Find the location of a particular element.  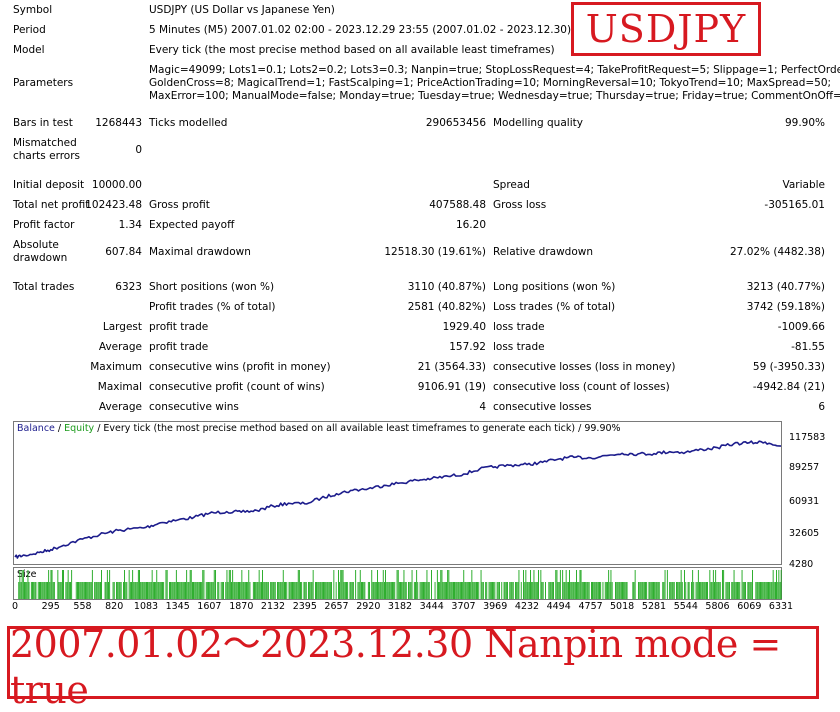

legend-balance: Balance is located at coordinates (36, 428).